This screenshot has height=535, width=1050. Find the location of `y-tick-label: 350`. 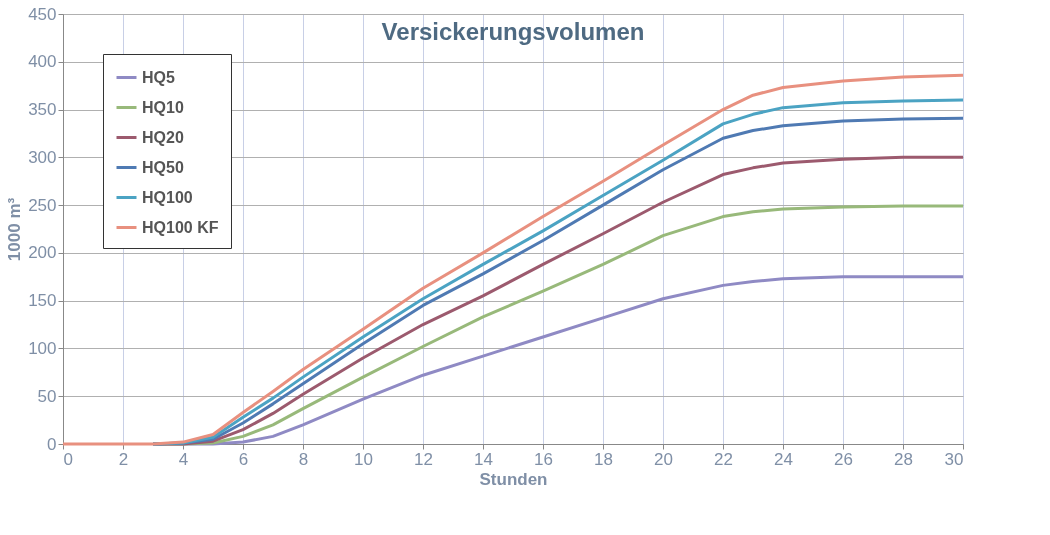

y-tick-label: 350 is located at coordinates (42, 110).